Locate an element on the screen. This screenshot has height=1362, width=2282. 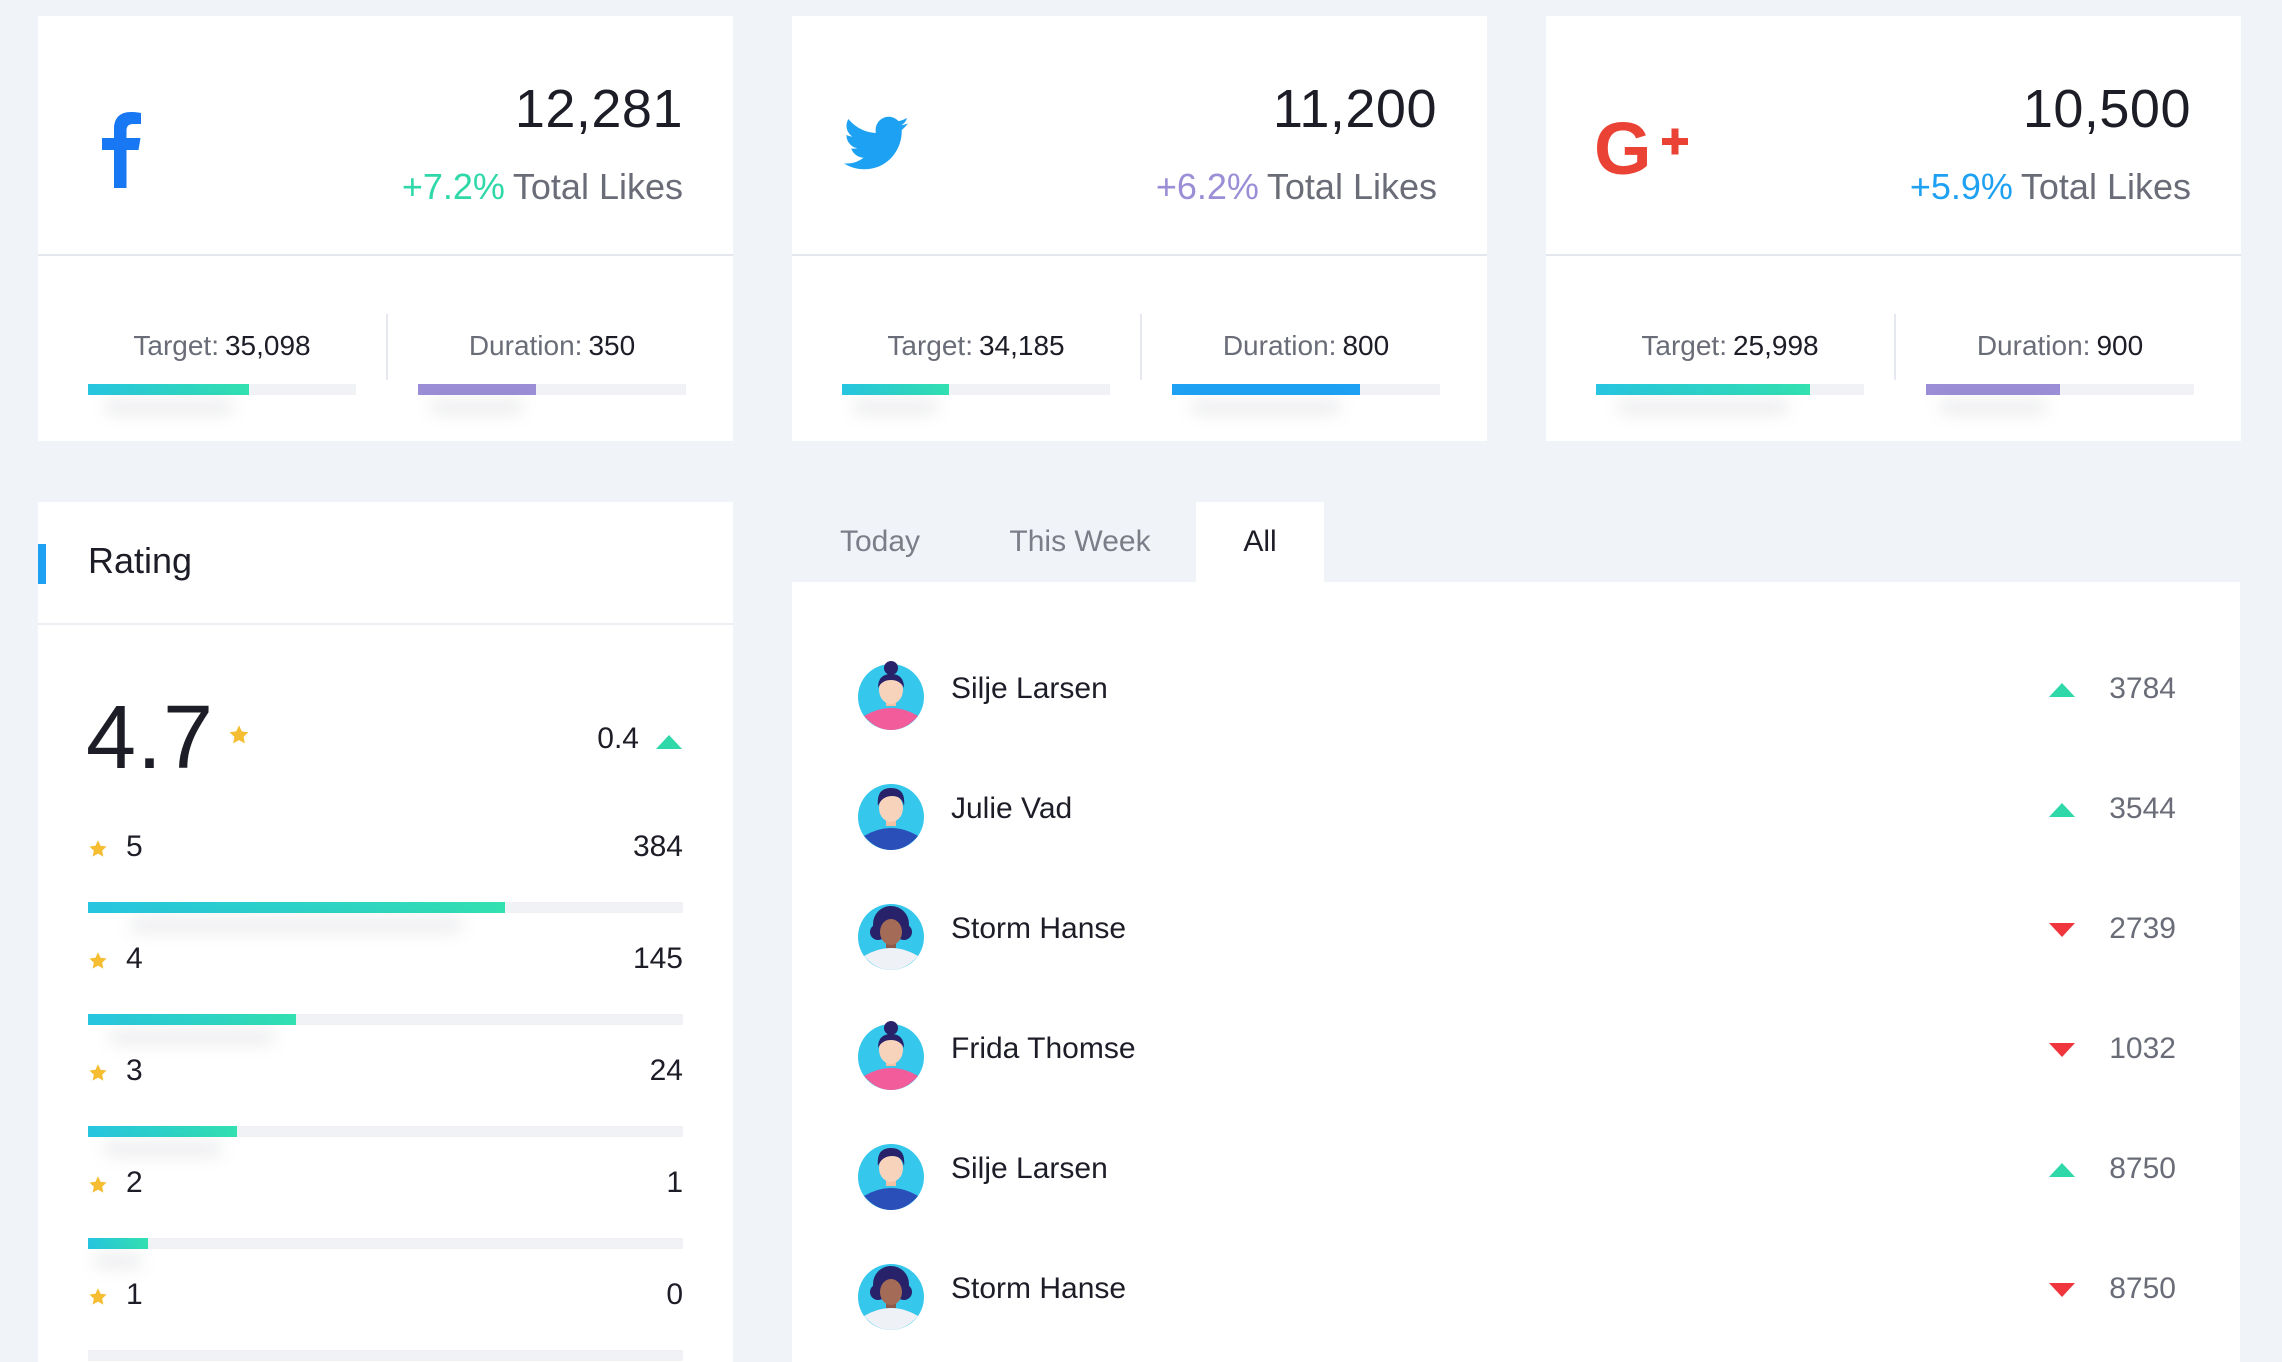
list-item: Silje Larsen 3784 is located at coordinates (1516, 692).